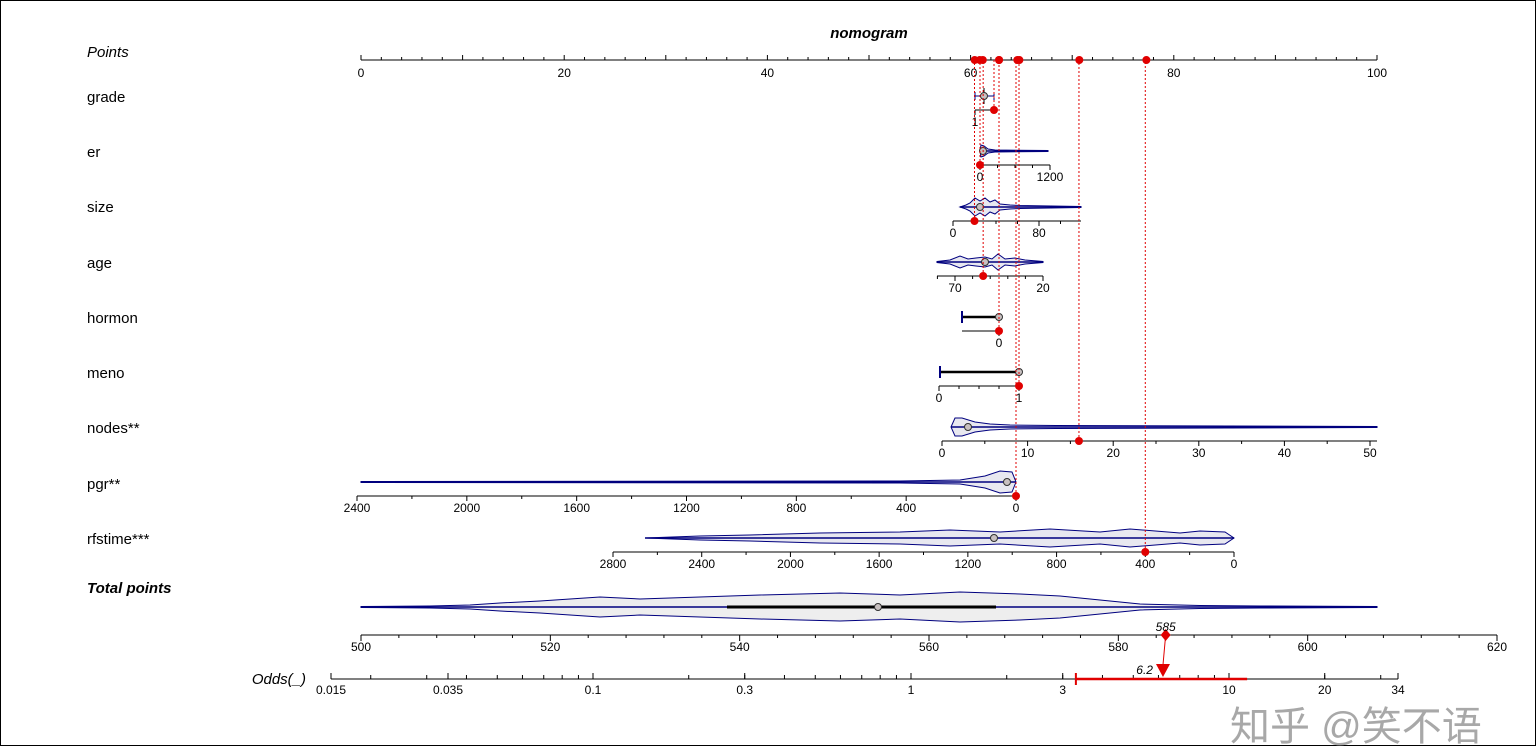  What do you see at coordinates (768, 73) in the screenshot?
I see `points-tick-label: 40` at bounding box center [768, 73].